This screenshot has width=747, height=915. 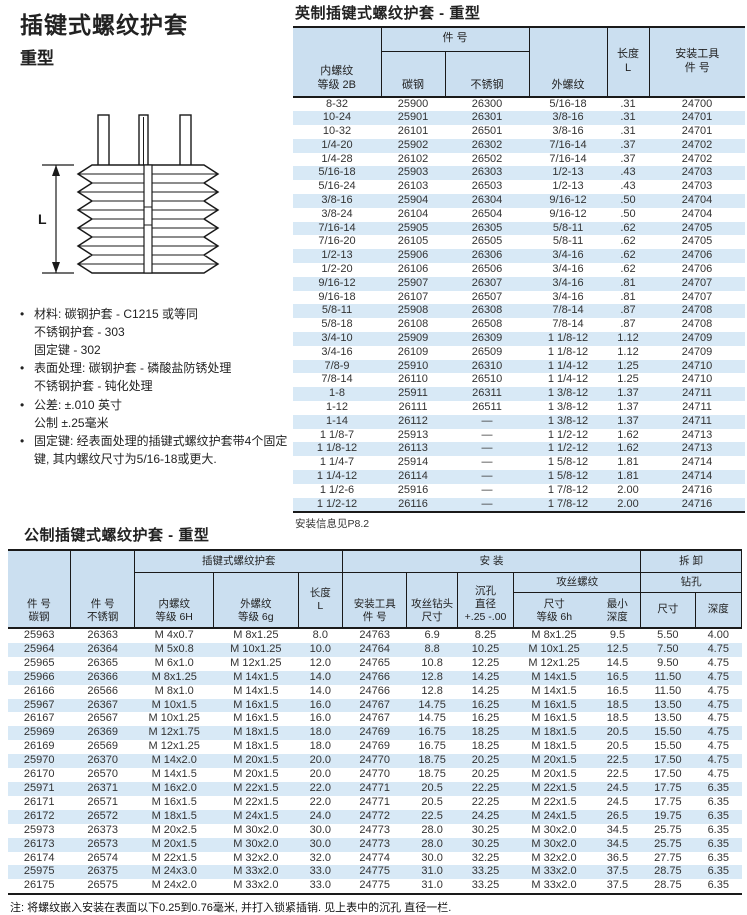 I want to click on table-cell: 24763, so click(x=375, y=635).